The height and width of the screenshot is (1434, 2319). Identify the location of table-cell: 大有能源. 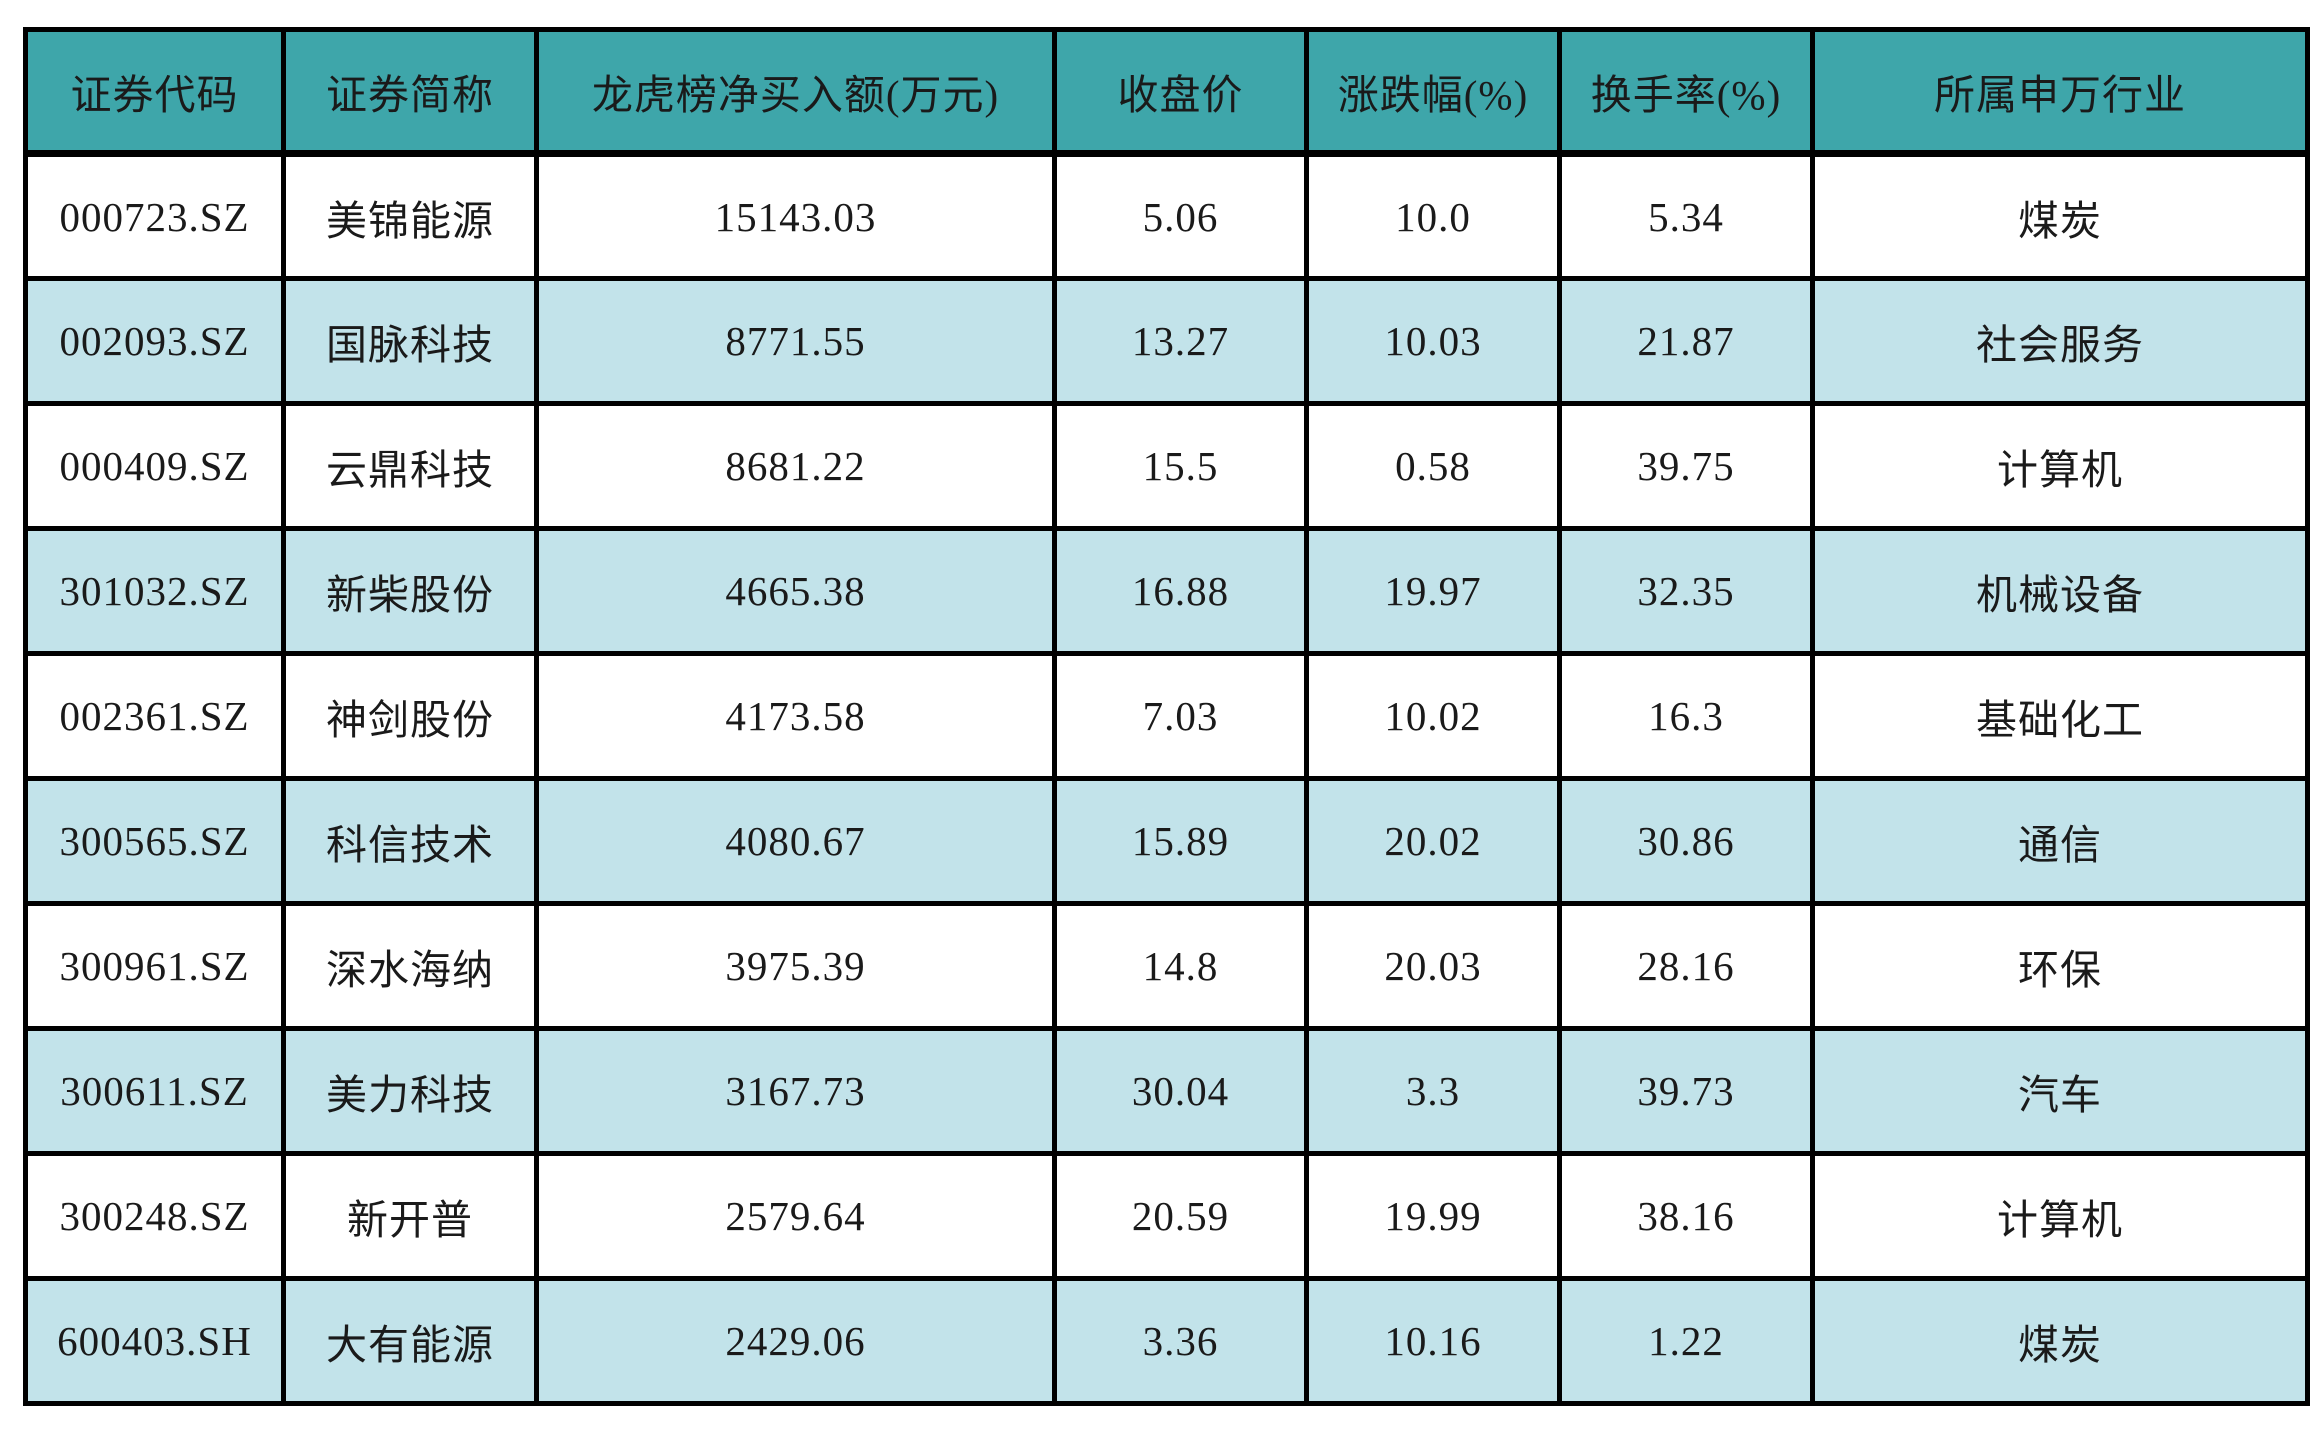
(410, 1341).